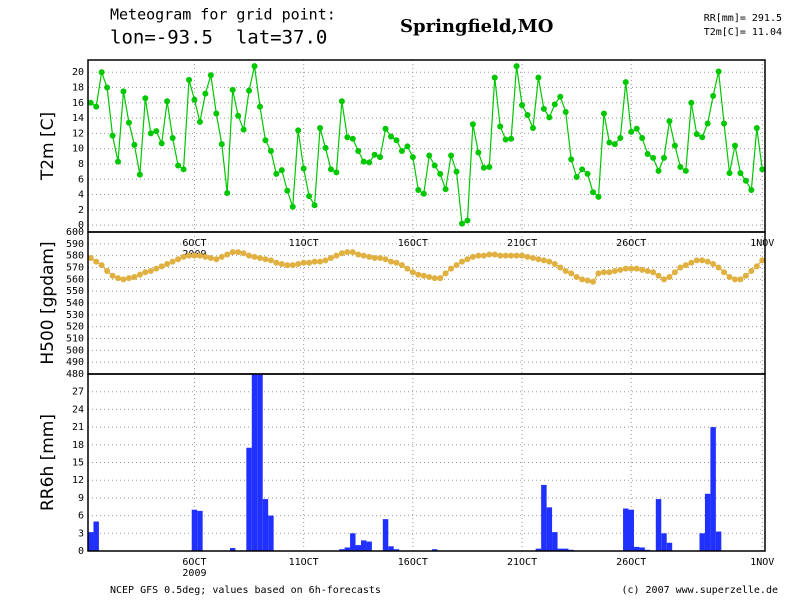 Image resolution: width=800 pixels, height=600 pixels. What do you see at coordinates (75, 374) in the screenshot?
I see `y-tick-label: 480` at bounding box center [75, 374].